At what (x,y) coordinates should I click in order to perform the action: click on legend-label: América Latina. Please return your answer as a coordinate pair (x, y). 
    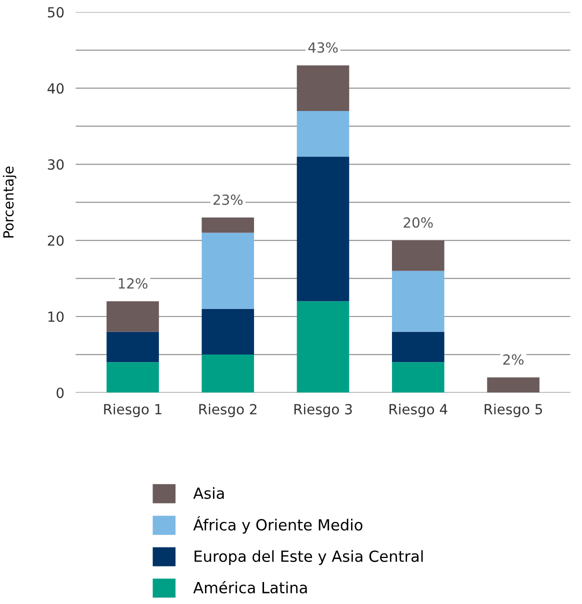
    Looking at the image, I should click on (250, 587).